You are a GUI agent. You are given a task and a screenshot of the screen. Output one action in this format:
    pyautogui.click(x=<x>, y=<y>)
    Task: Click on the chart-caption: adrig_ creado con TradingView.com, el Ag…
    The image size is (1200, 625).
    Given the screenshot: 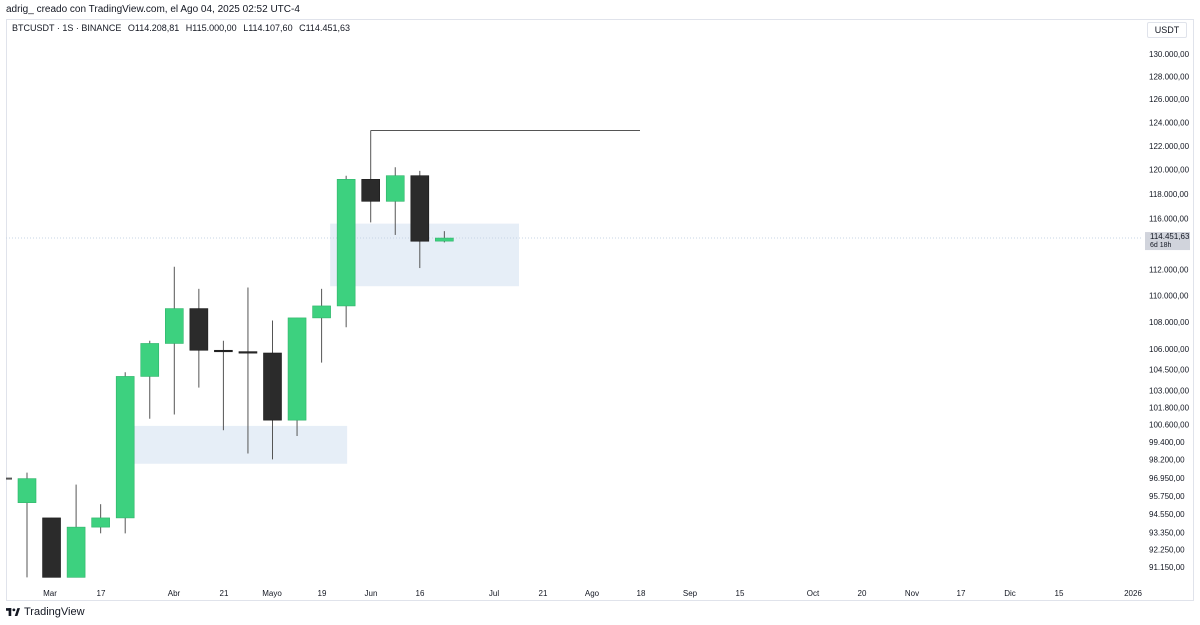 What is the action you would take?
    pyautogui.click(x=153, y=9)
    